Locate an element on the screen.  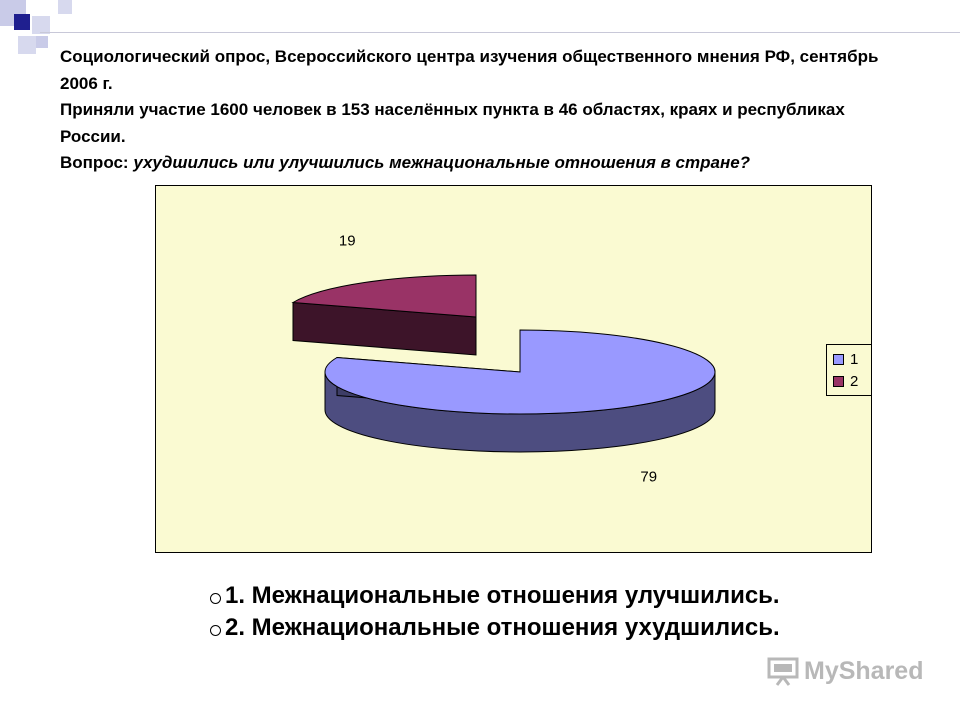
answer-text-1: 1. Межнациональные отношения улучшились. is located at coordinates (502, 595).